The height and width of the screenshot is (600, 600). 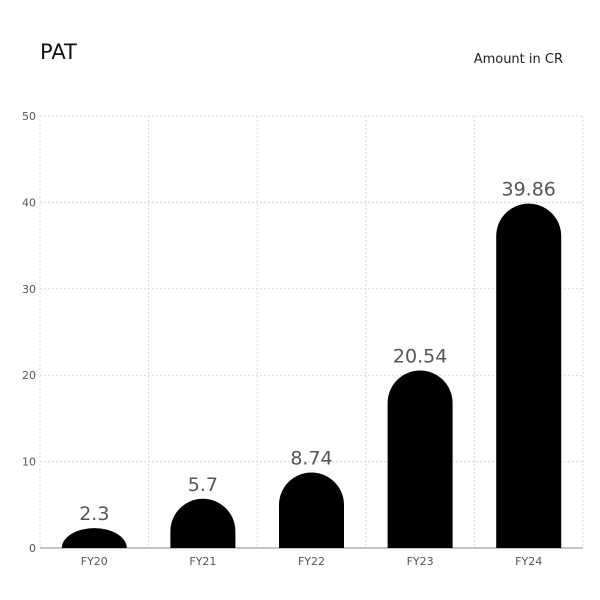 I want to click on data-label-fy22: 8.74, so click(x=311, y=458).